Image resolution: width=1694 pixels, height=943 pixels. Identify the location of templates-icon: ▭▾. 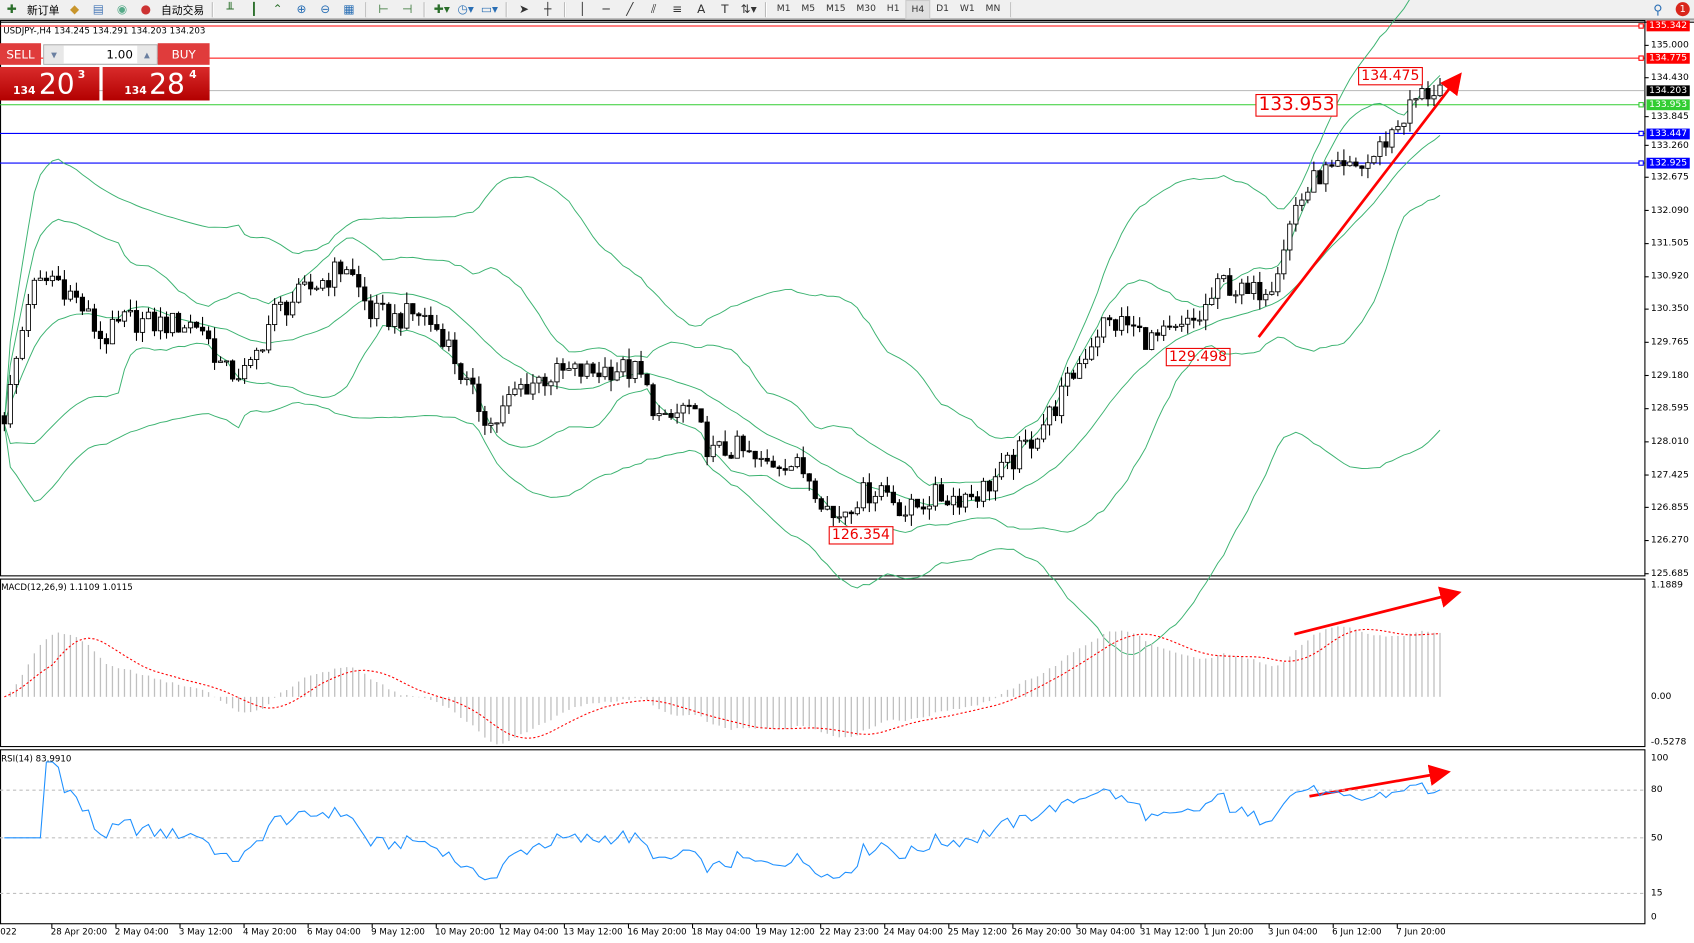
(489, 9).